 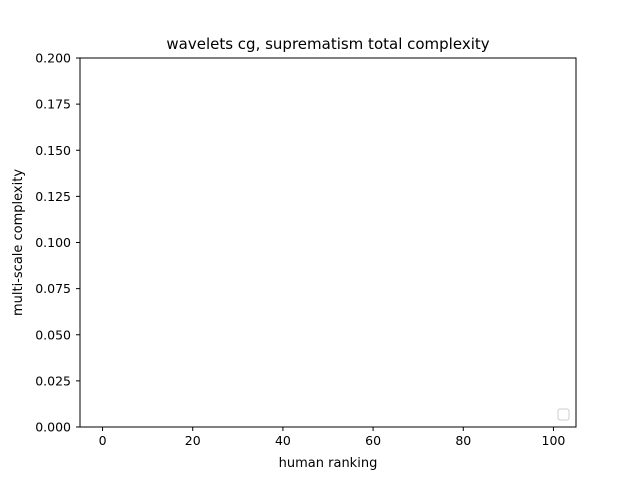 What do you see at coordinates (463, 440) in the screenshot?
I see `x-tick-label: 80` at bounding box center [463, 440].